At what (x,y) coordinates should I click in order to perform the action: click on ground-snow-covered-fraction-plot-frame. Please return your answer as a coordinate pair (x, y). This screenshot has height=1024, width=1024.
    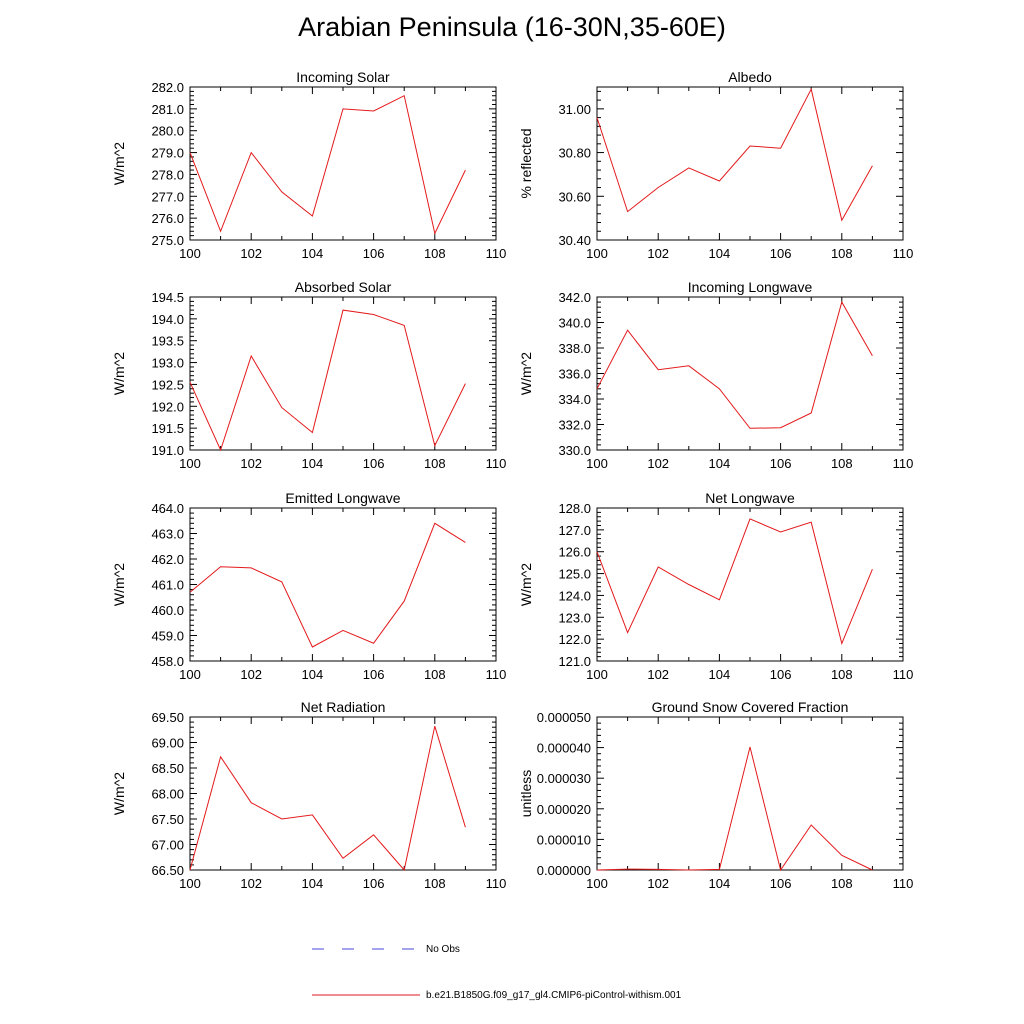
    Looking at the image, I should click on (750, 793).